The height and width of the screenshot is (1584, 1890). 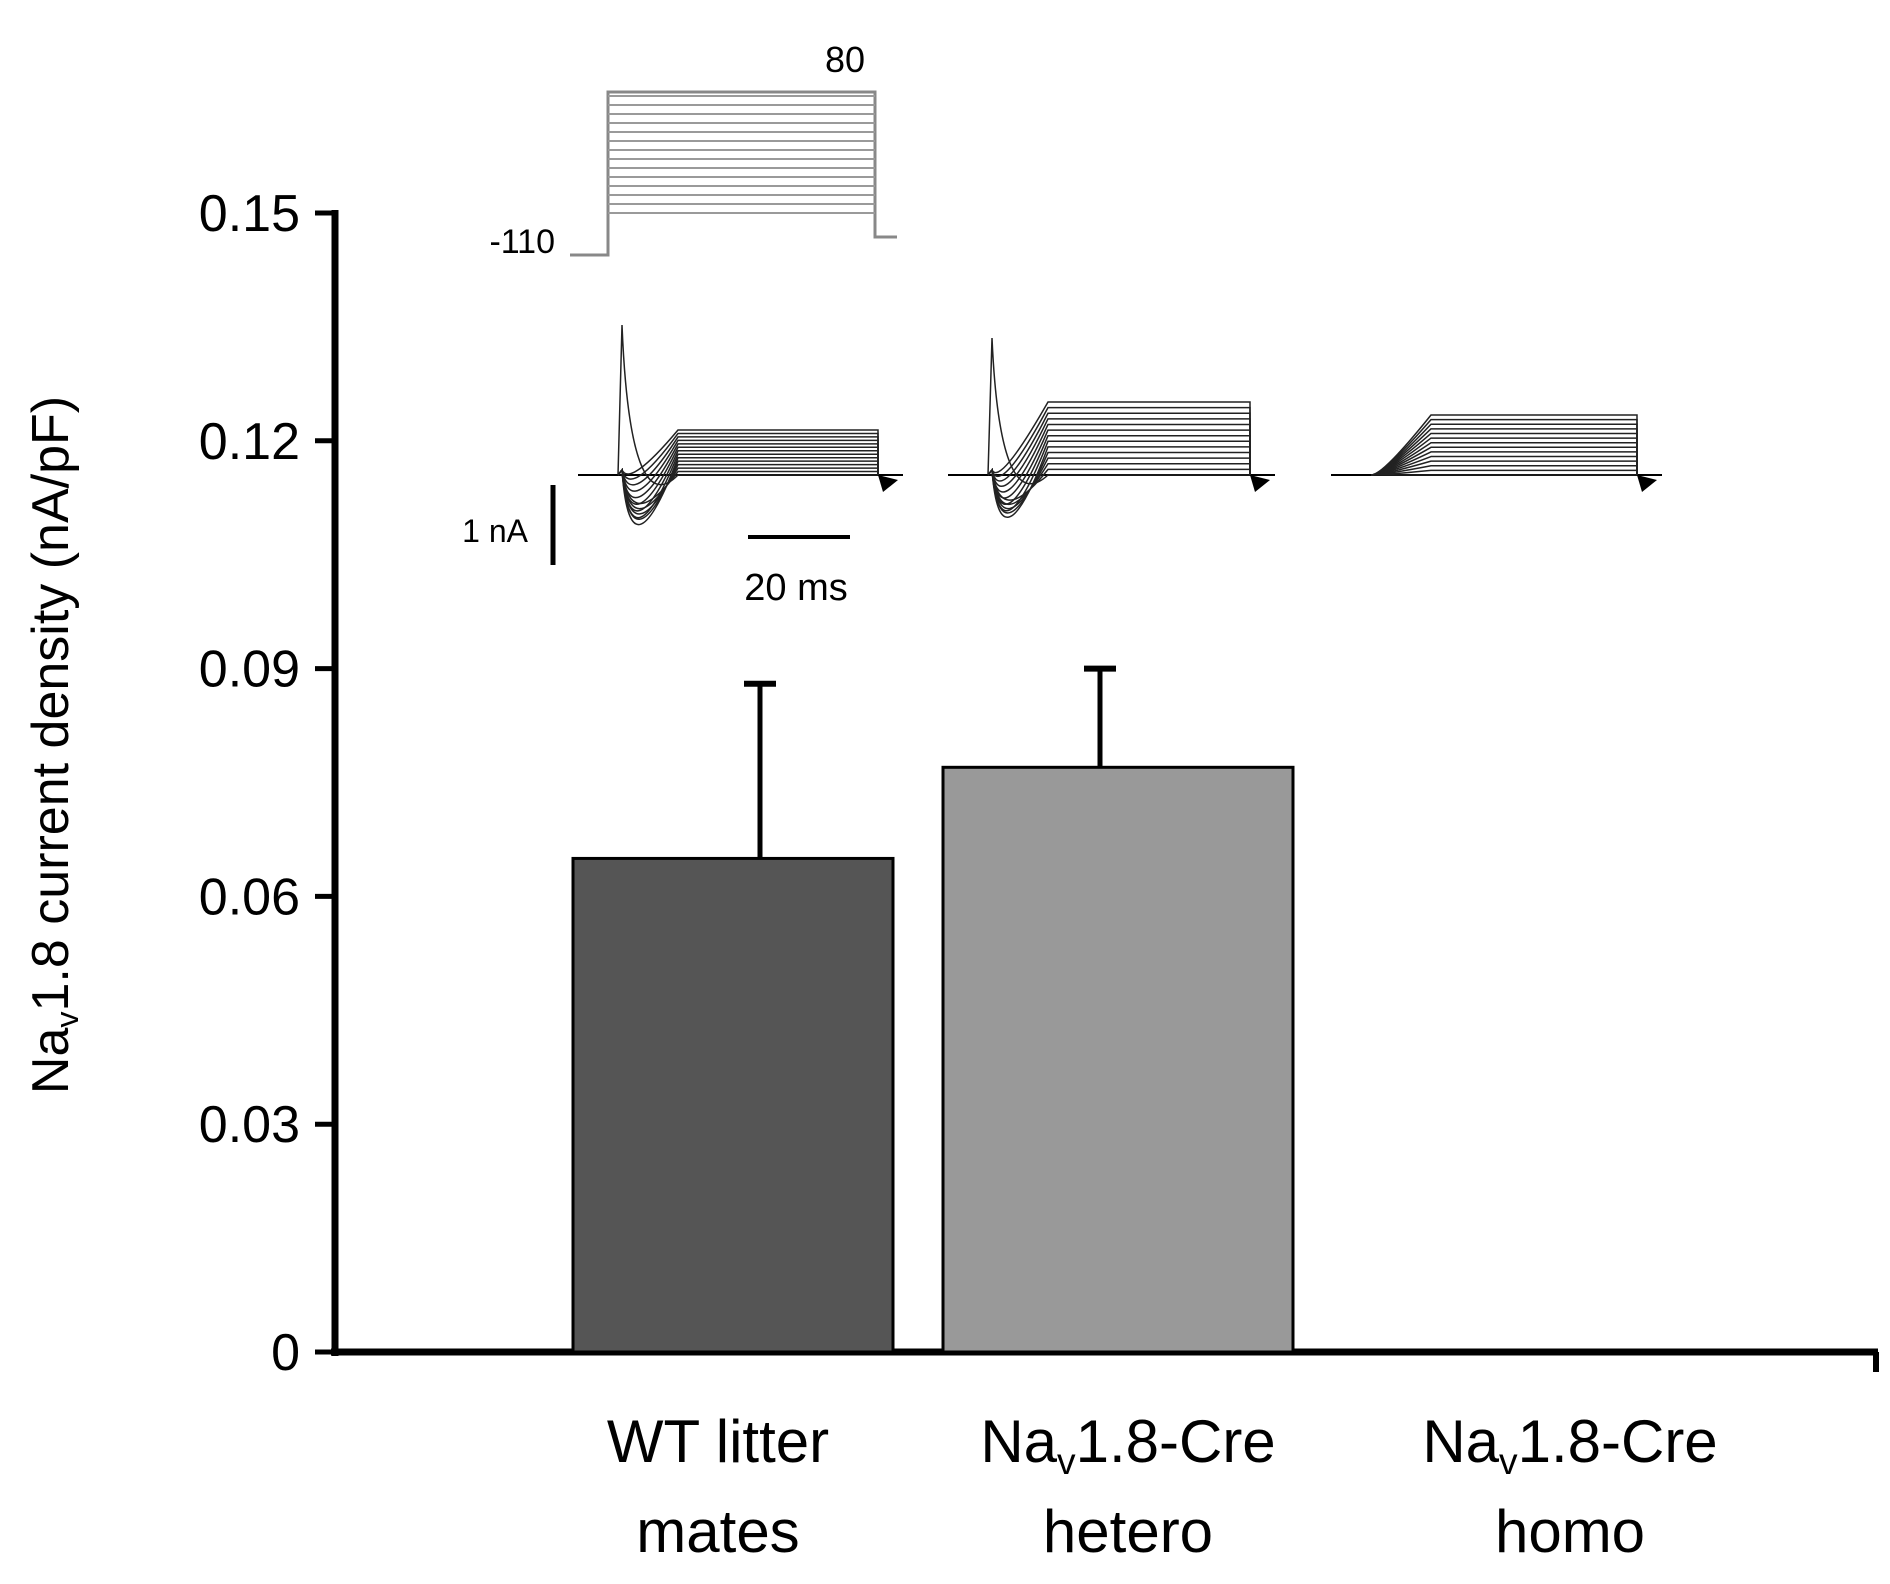 What do you see at coordinates (1460, 1441) in the screenshot?
I see `category-label-homo-prefix: Na` at bounding box center [1460, 1441].